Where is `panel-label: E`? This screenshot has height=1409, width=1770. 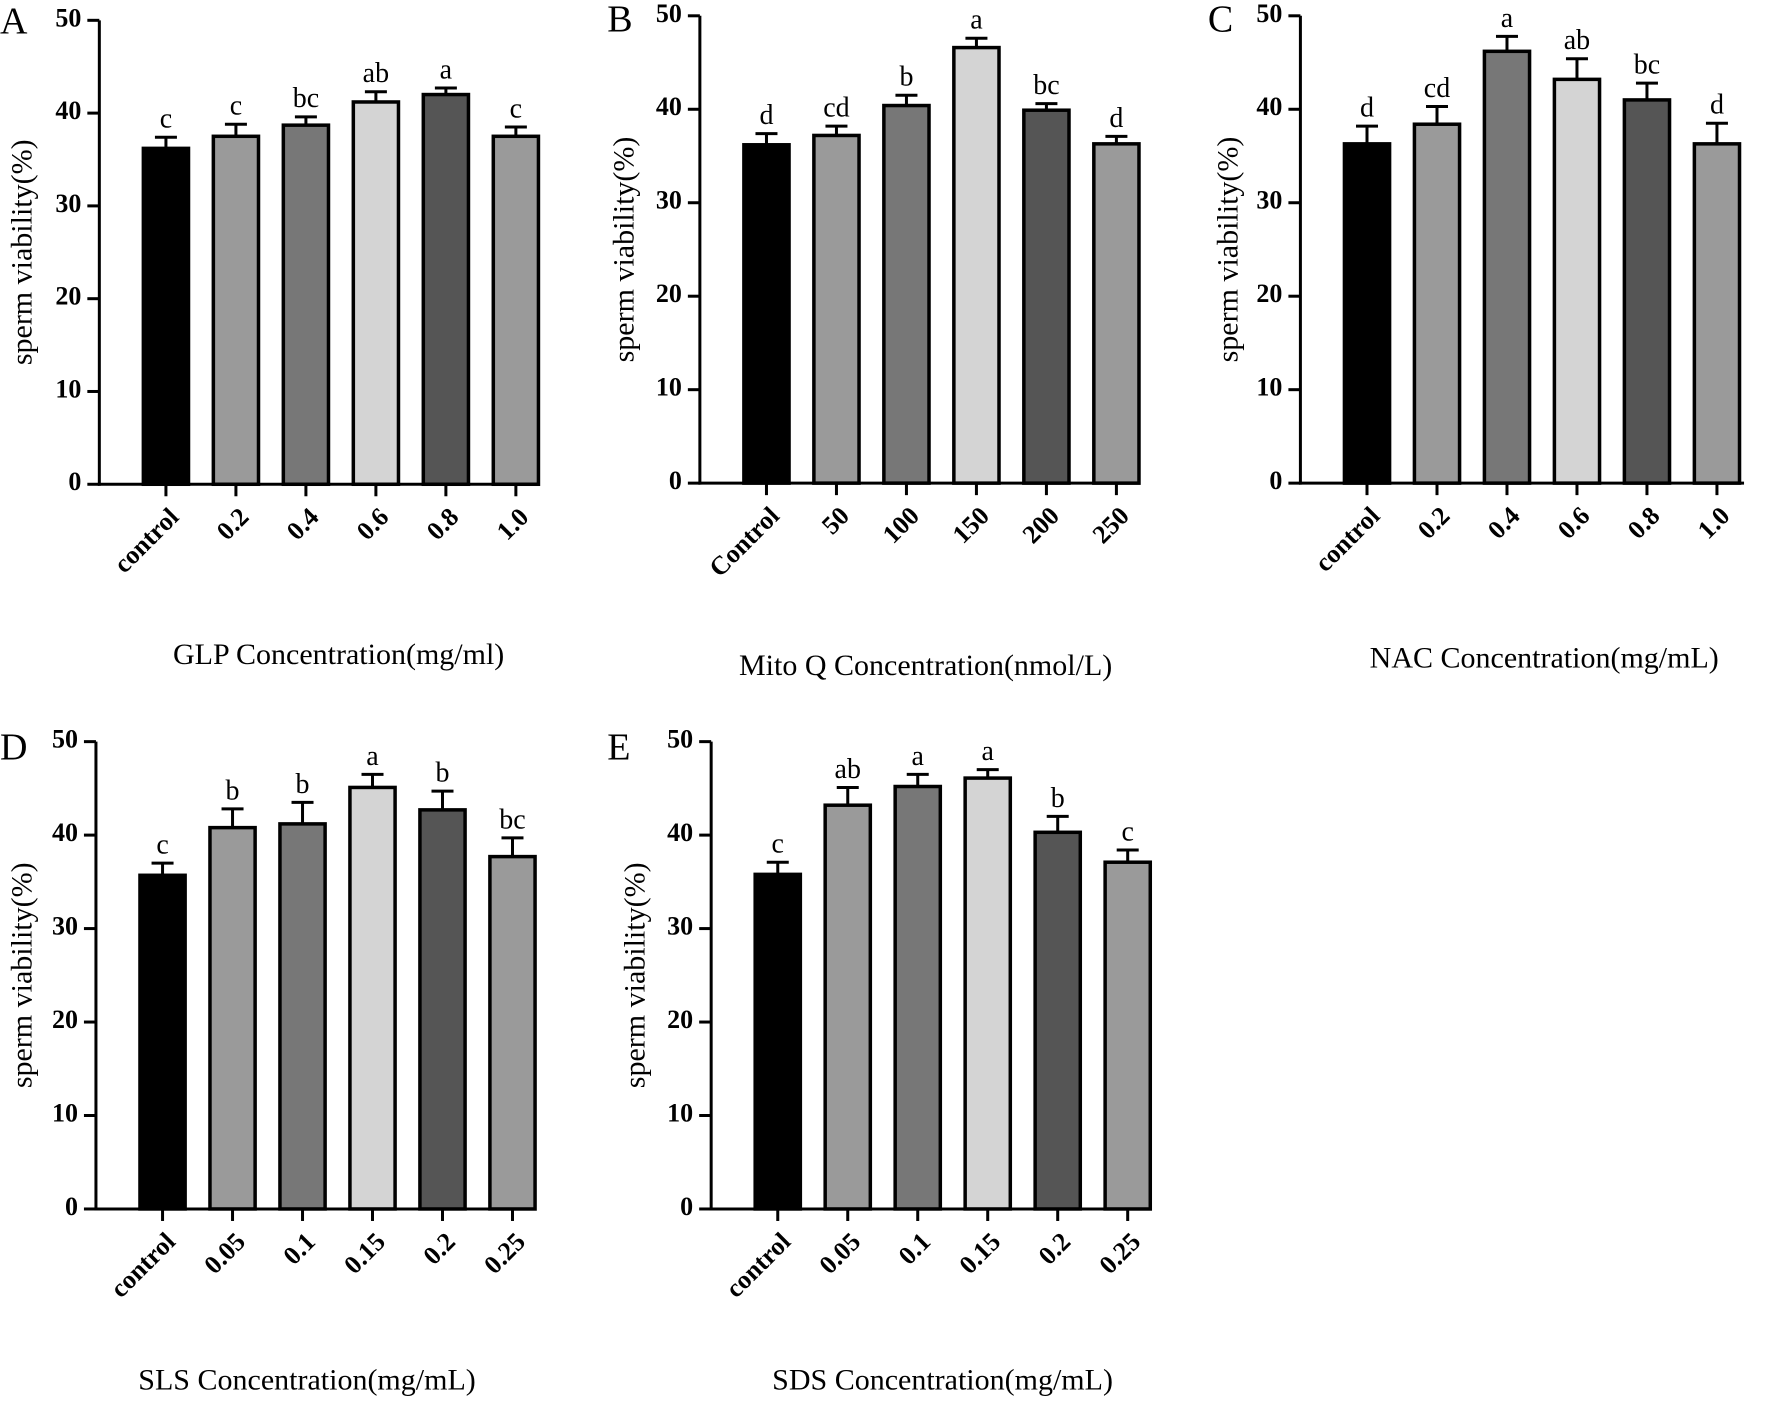 panel-label: E is located at coordinates (618, 747).